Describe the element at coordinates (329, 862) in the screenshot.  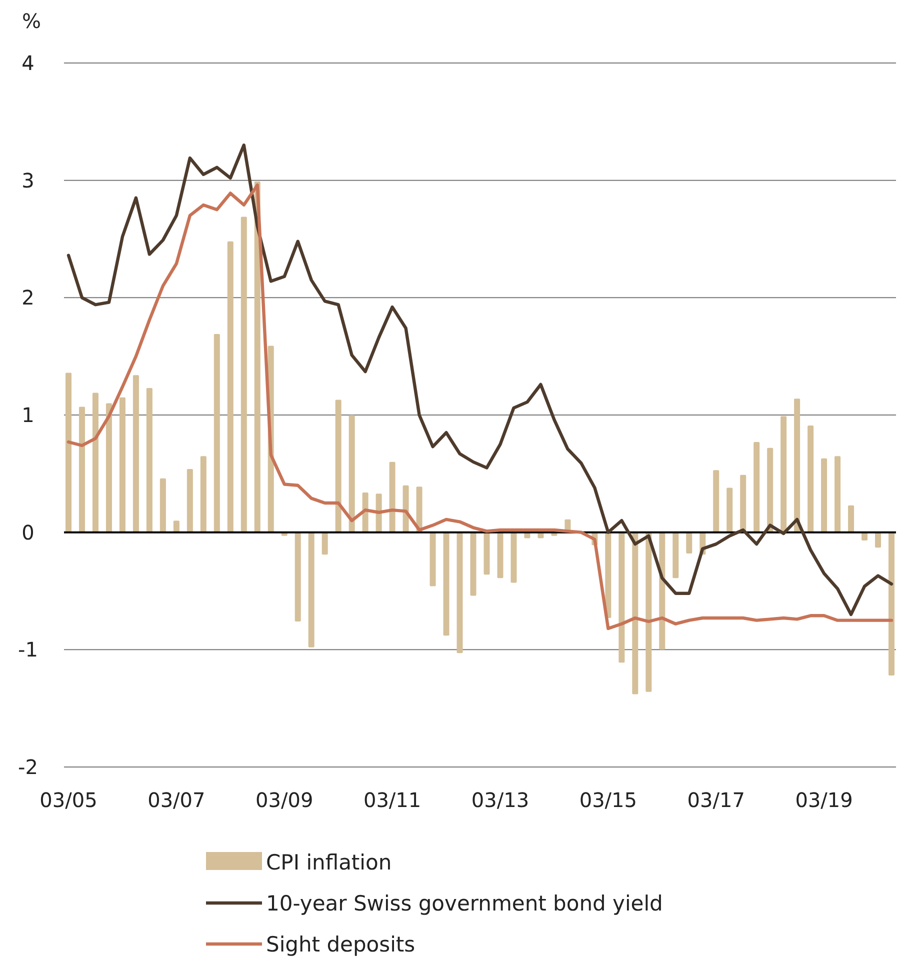
I see `legend-label: CPI inflation` at that location.